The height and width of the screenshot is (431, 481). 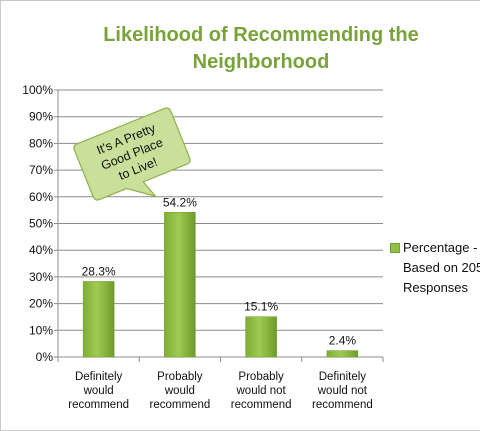 I want to click on y-tick-label: 20%, so click(x=41, y=304).